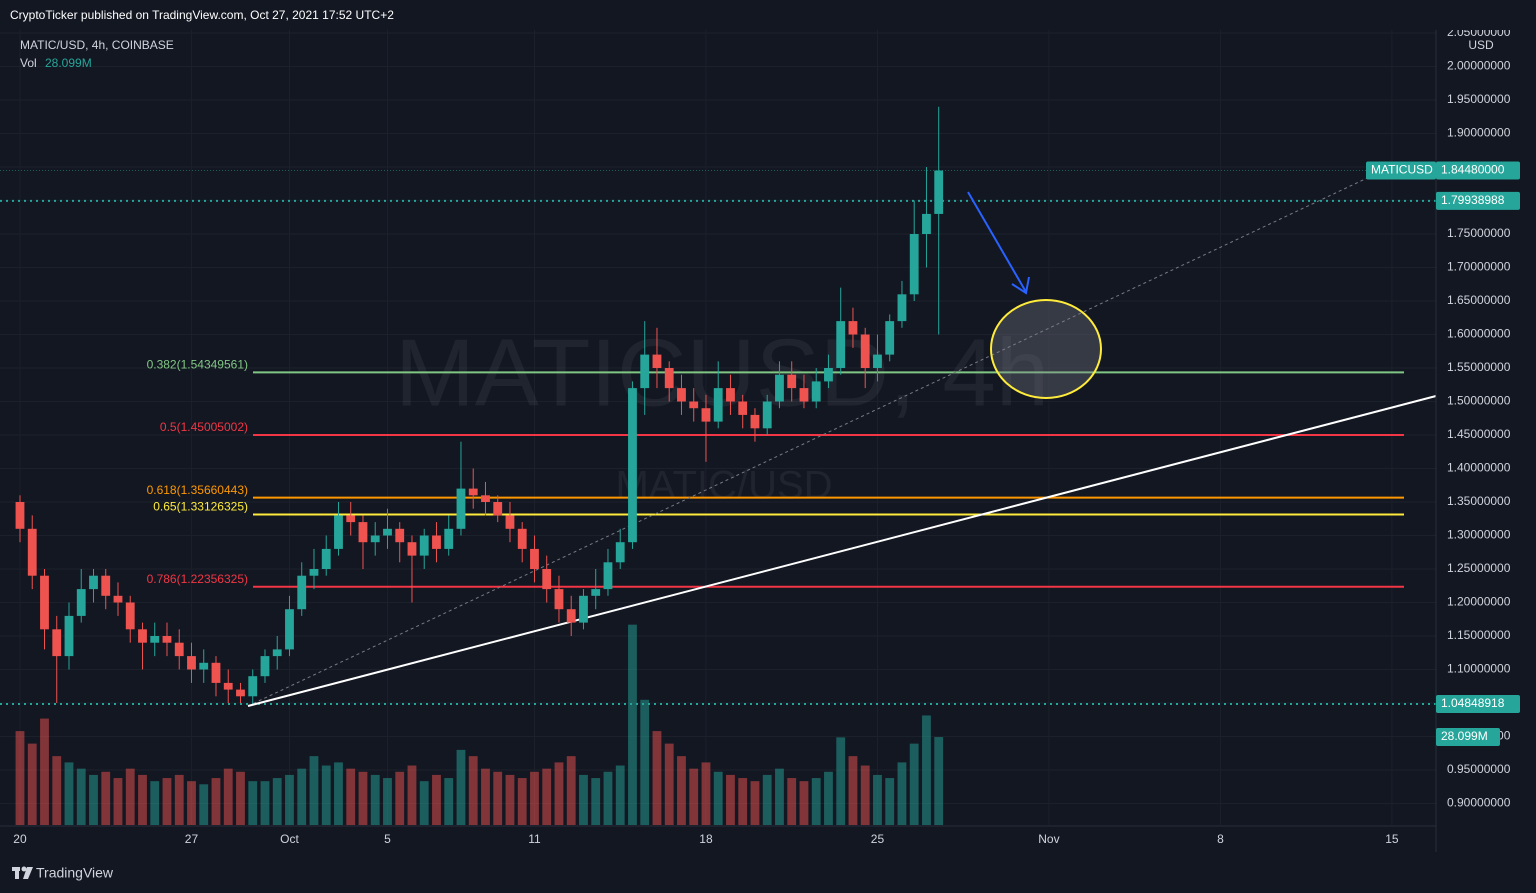 The width and height of the screenshot is (1536, 893). What do you see at coordinates (197, 365) in the screenshot?
I see `fib-label: 0.382(1.54349561)` at bounding box center [197, 365].